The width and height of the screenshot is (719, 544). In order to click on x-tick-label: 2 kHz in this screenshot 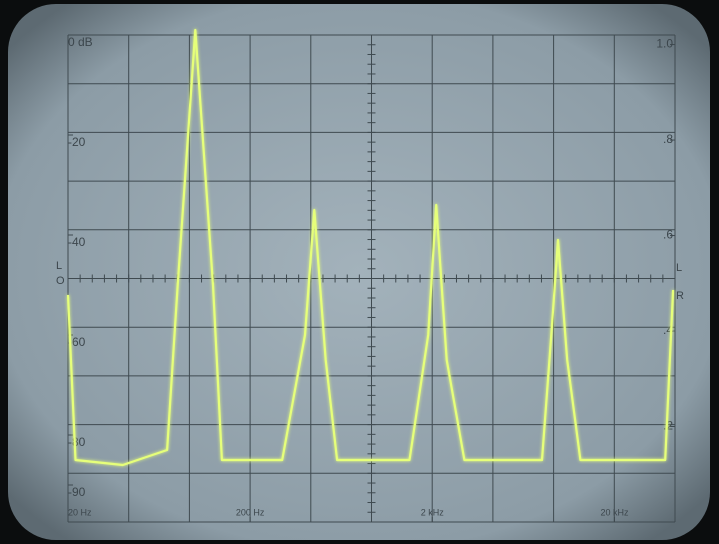, I will do `click(433, 512)`.